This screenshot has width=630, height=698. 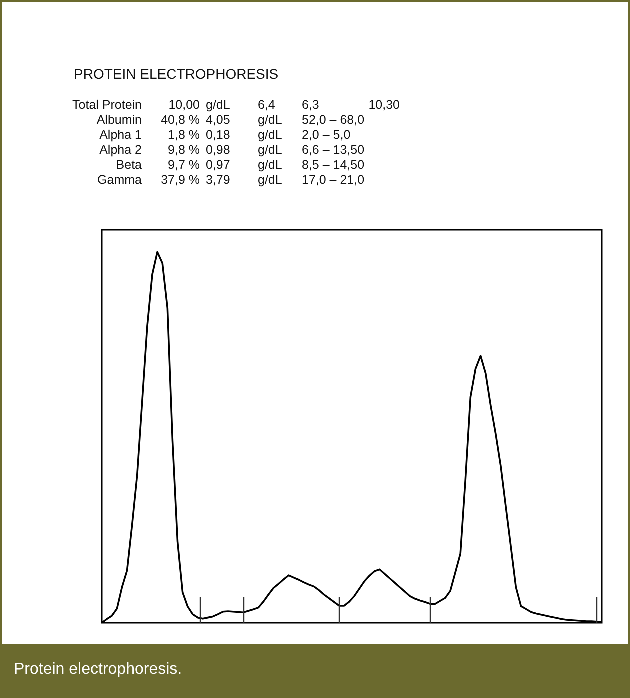 What do you see at coordinates (315, 670) in the screenshot?
I see `text: Protein electrophoresis.` at bounding box center [315, 670].